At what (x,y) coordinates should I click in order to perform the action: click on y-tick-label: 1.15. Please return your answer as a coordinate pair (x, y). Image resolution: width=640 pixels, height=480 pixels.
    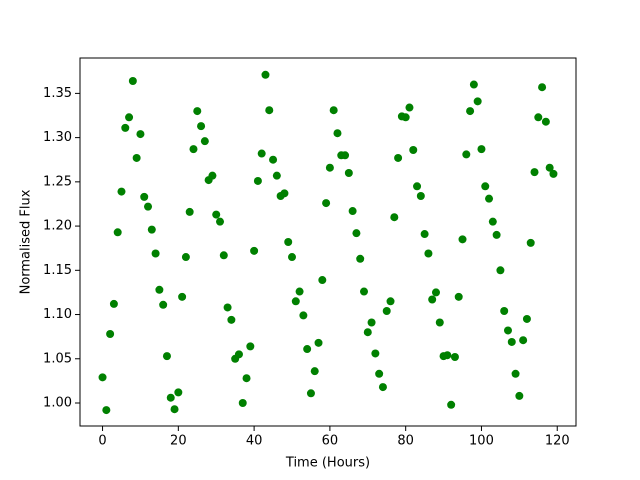
    Looking at the image, I should click on (57, 270).